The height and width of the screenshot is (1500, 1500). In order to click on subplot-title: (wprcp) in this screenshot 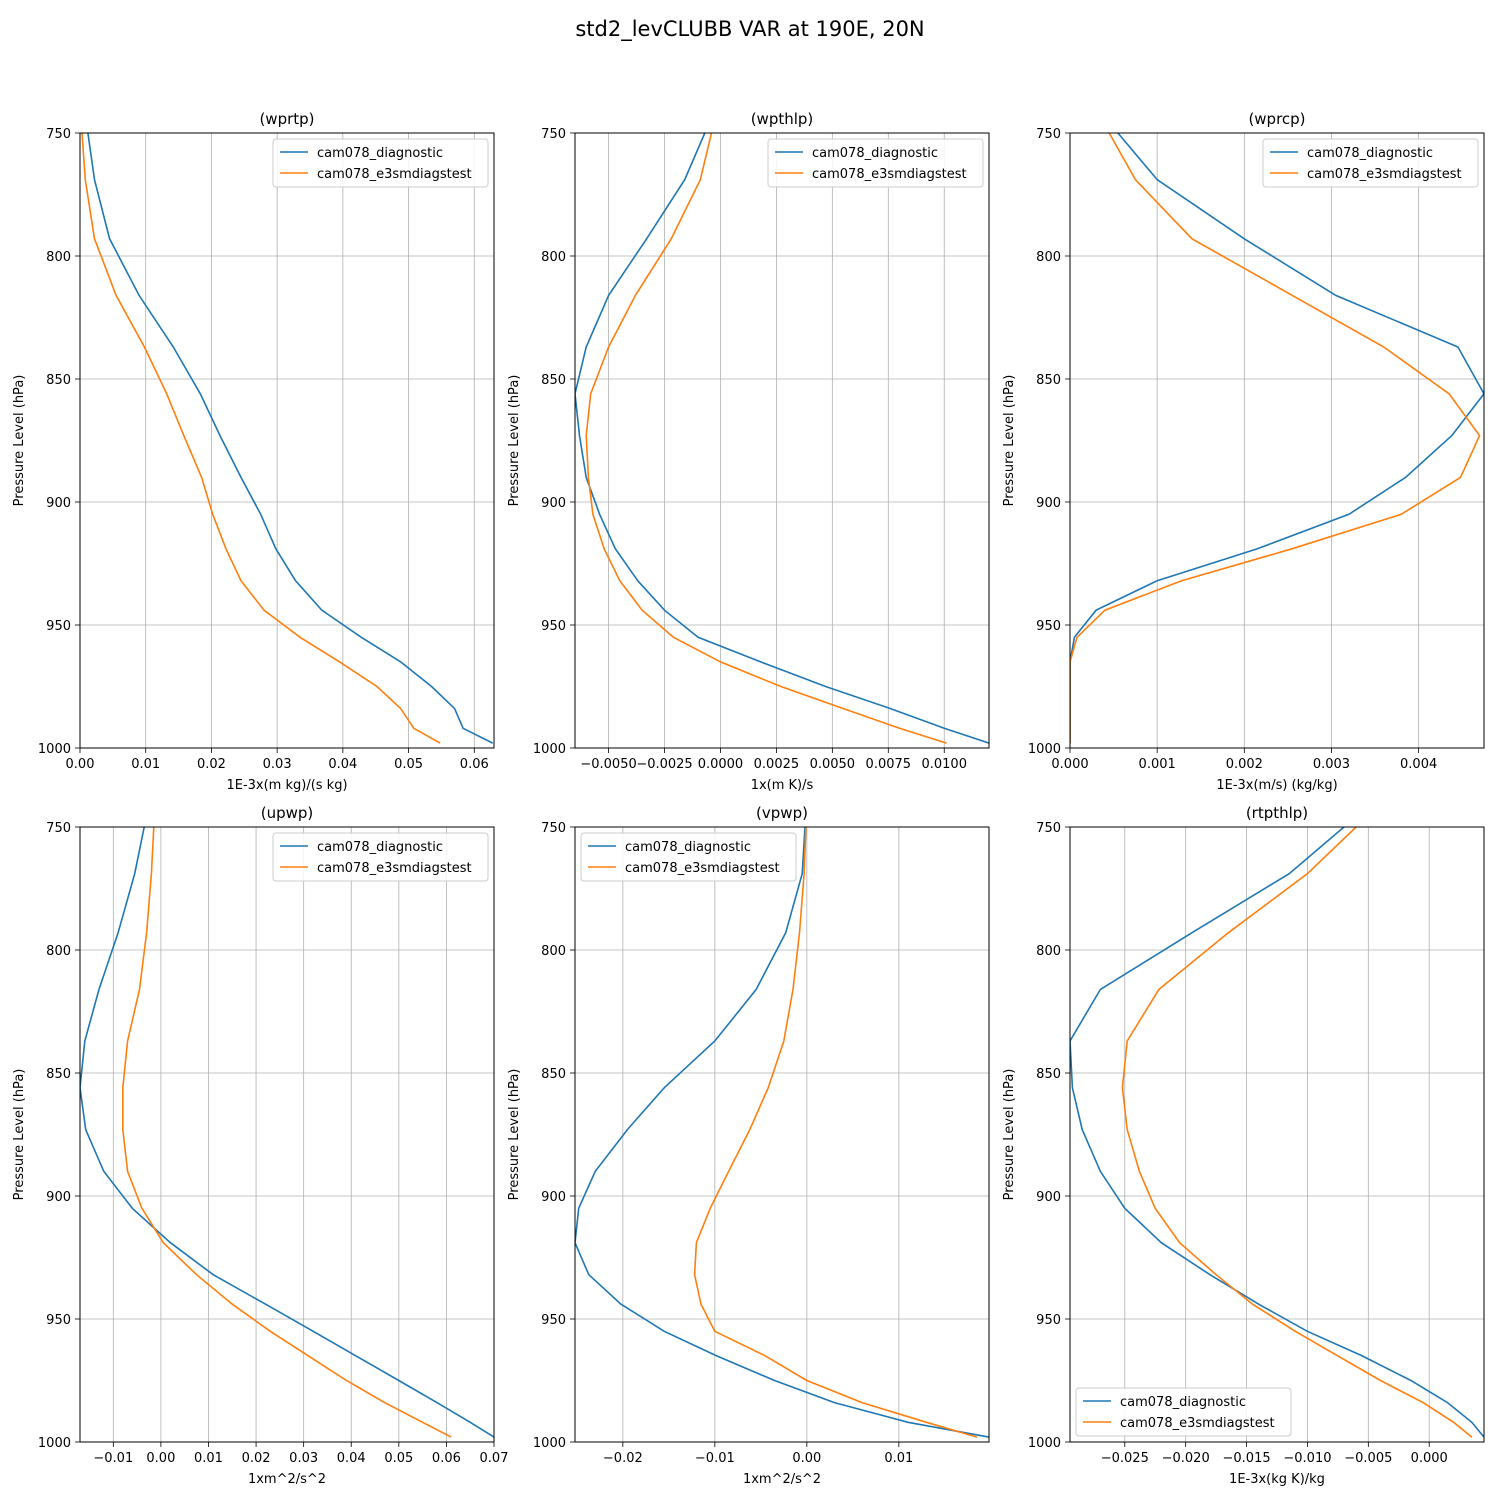, I will do `click(1276, 119)`.